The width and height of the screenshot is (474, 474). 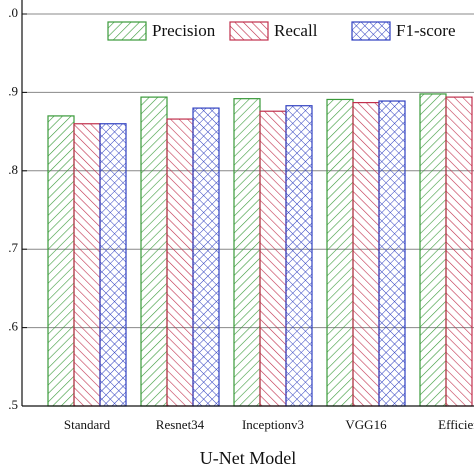 I want to click on y-tick-label: .5, so click(x=13, y=404).